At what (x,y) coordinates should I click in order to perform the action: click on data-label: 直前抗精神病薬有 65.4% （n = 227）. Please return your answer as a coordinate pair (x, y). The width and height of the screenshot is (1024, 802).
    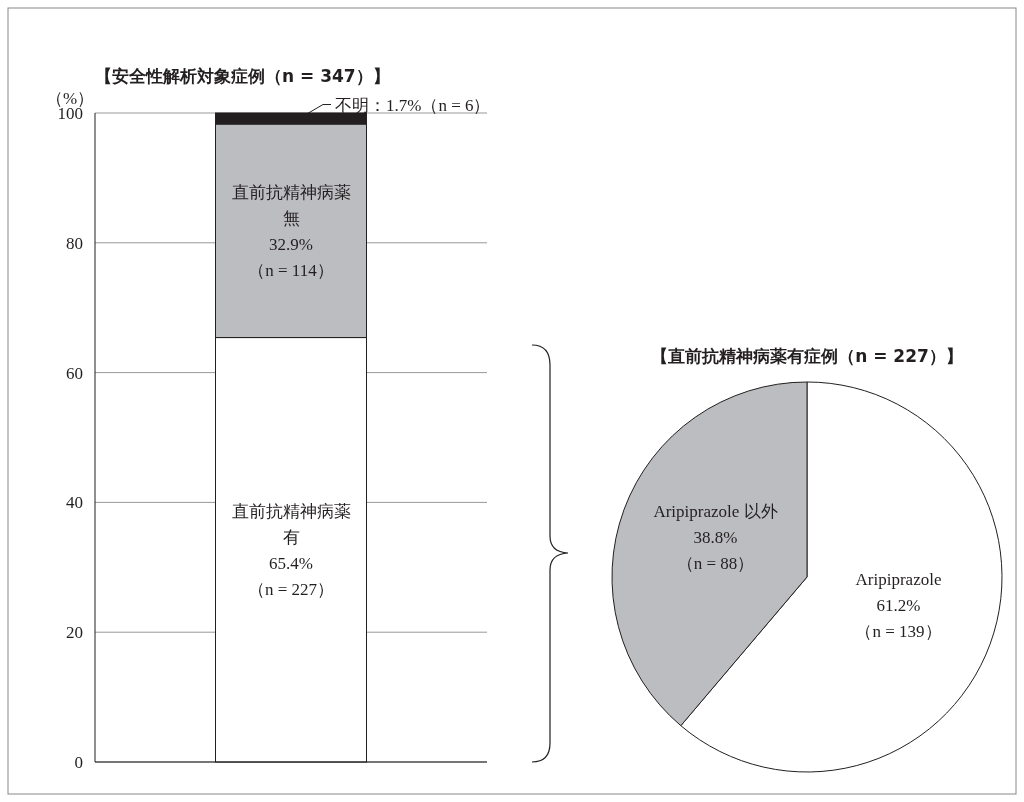
    Looking at the image, I should click on (291, 550).